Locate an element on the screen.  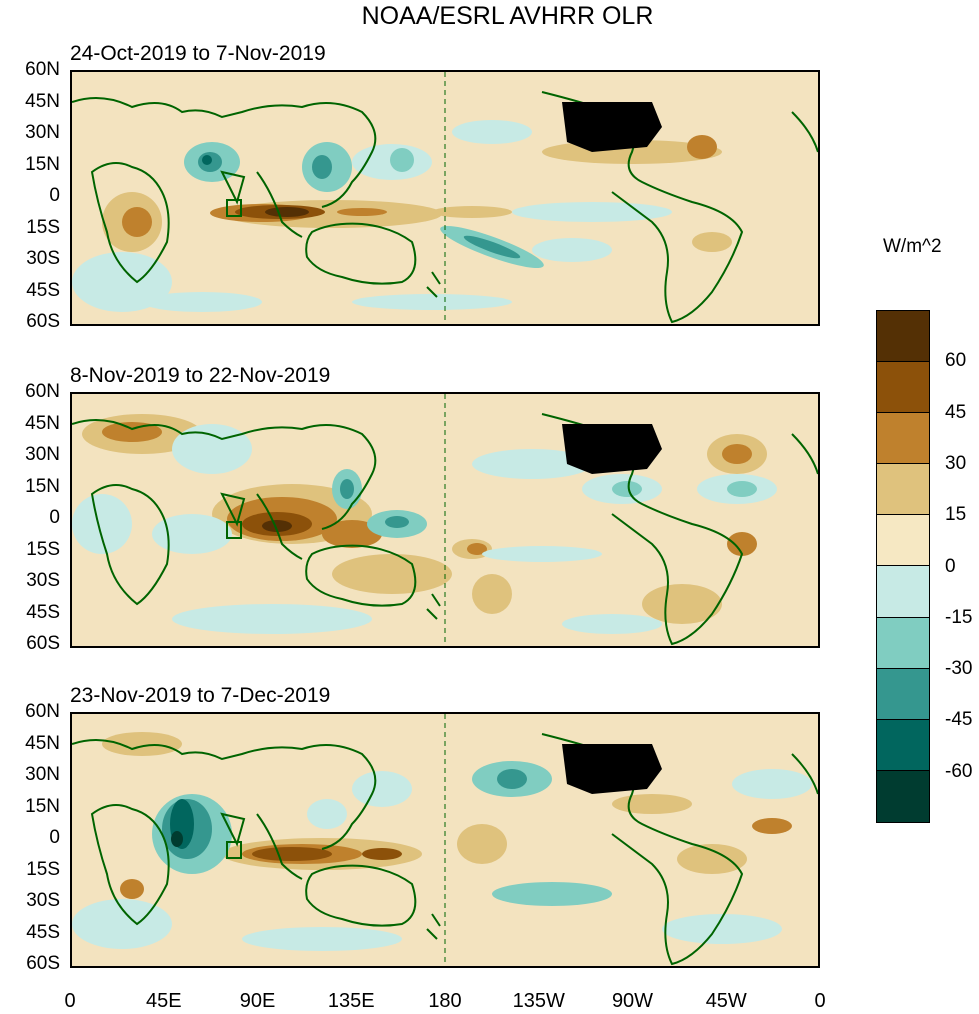
panel-2-title: 8-Nov-2019 to 22-Nov-2019 is located at coordinates (200, 375).